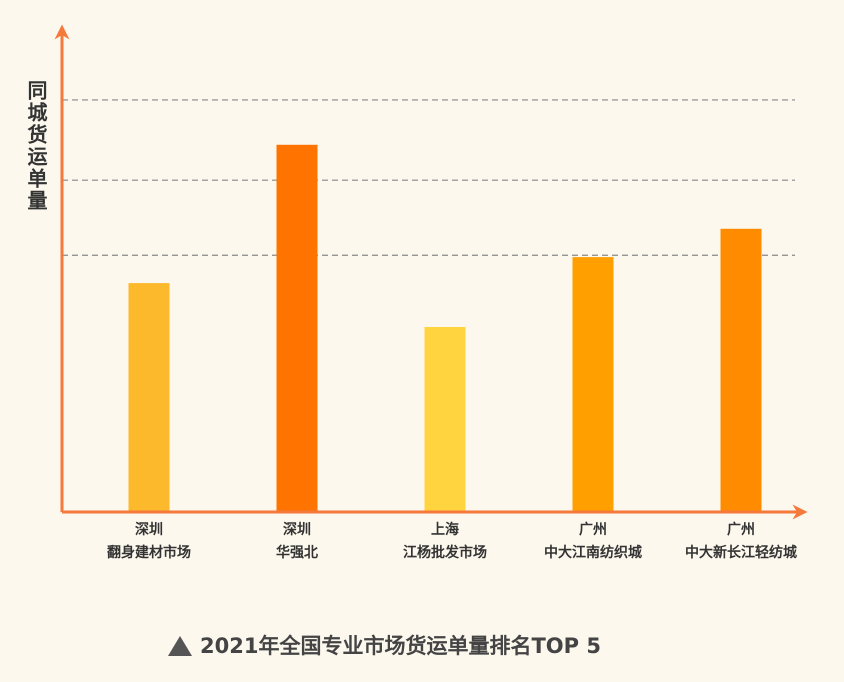  I want to click on title-icon, so click(180, 646).